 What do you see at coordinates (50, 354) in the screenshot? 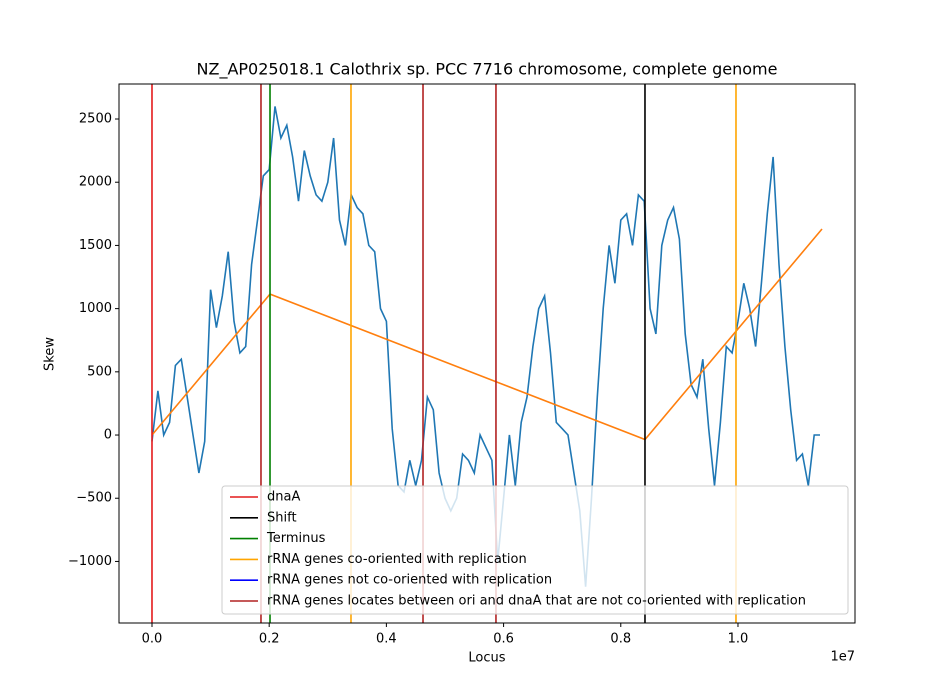
I see `y-axis-label: Skew` at bounding box center [50, 354].